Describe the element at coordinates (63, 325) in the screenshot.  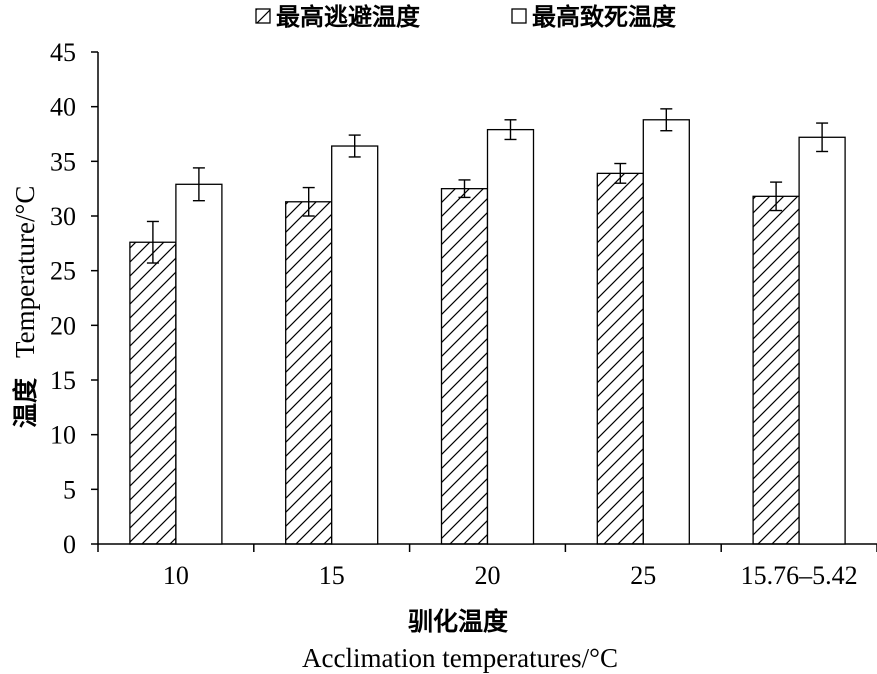
I see `y-tick-label: 20` at that location.